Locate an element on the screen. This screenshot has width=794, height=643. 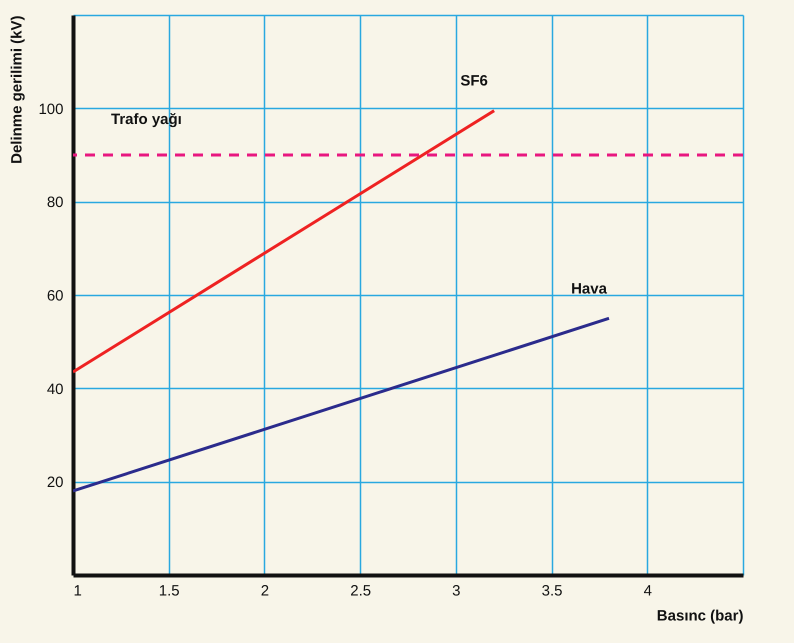
series-label: SF6 is located at coordinates (474, 81).